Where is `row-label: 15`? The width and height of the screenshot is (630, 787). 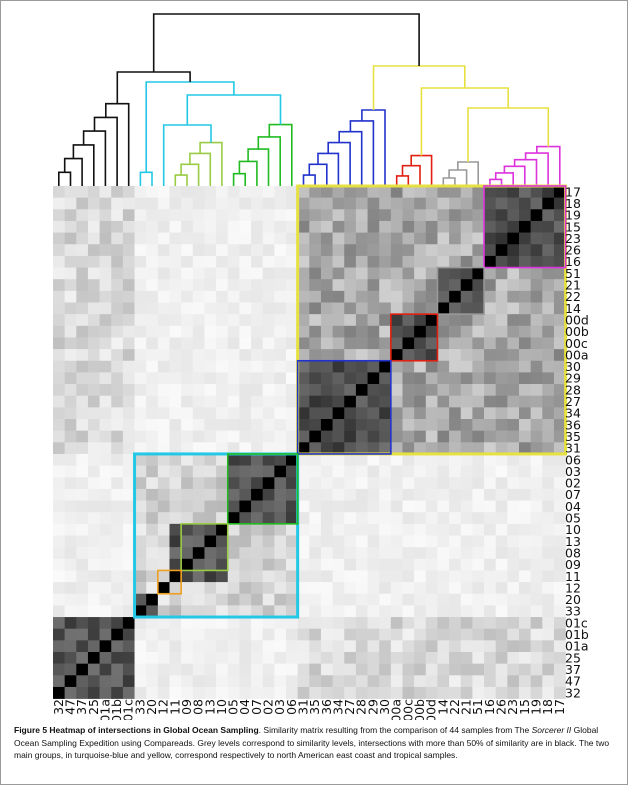
row-label: 15 is located at coordinates (573, 226).